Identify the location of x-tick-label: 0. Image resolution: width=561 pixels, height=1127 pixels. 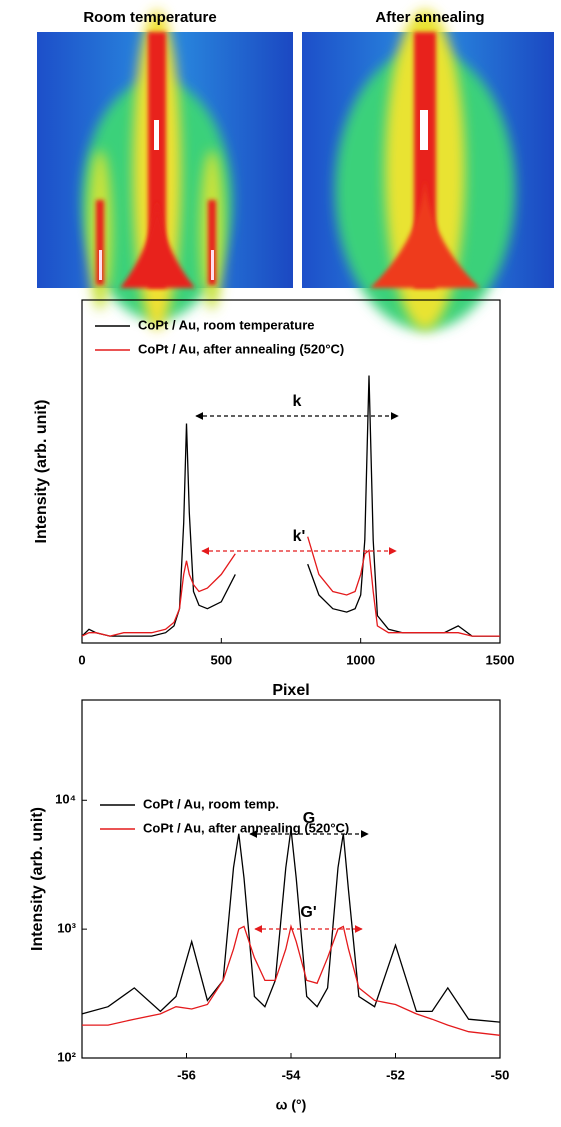
(81, 659).